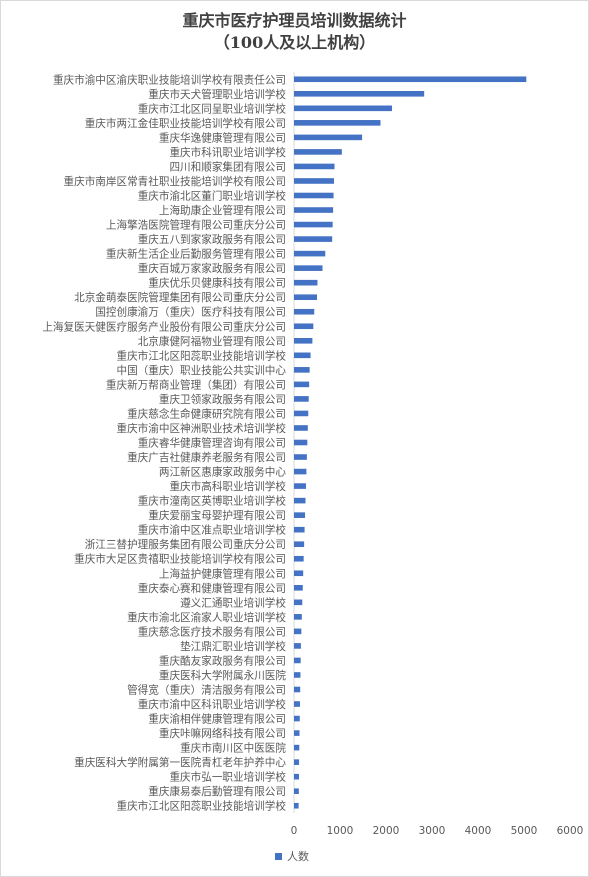  Describe the element at coordinates (212, 631) in the screenshot. I see `category-label: 重庆慈念医疗技术服务有限公司` at that location.